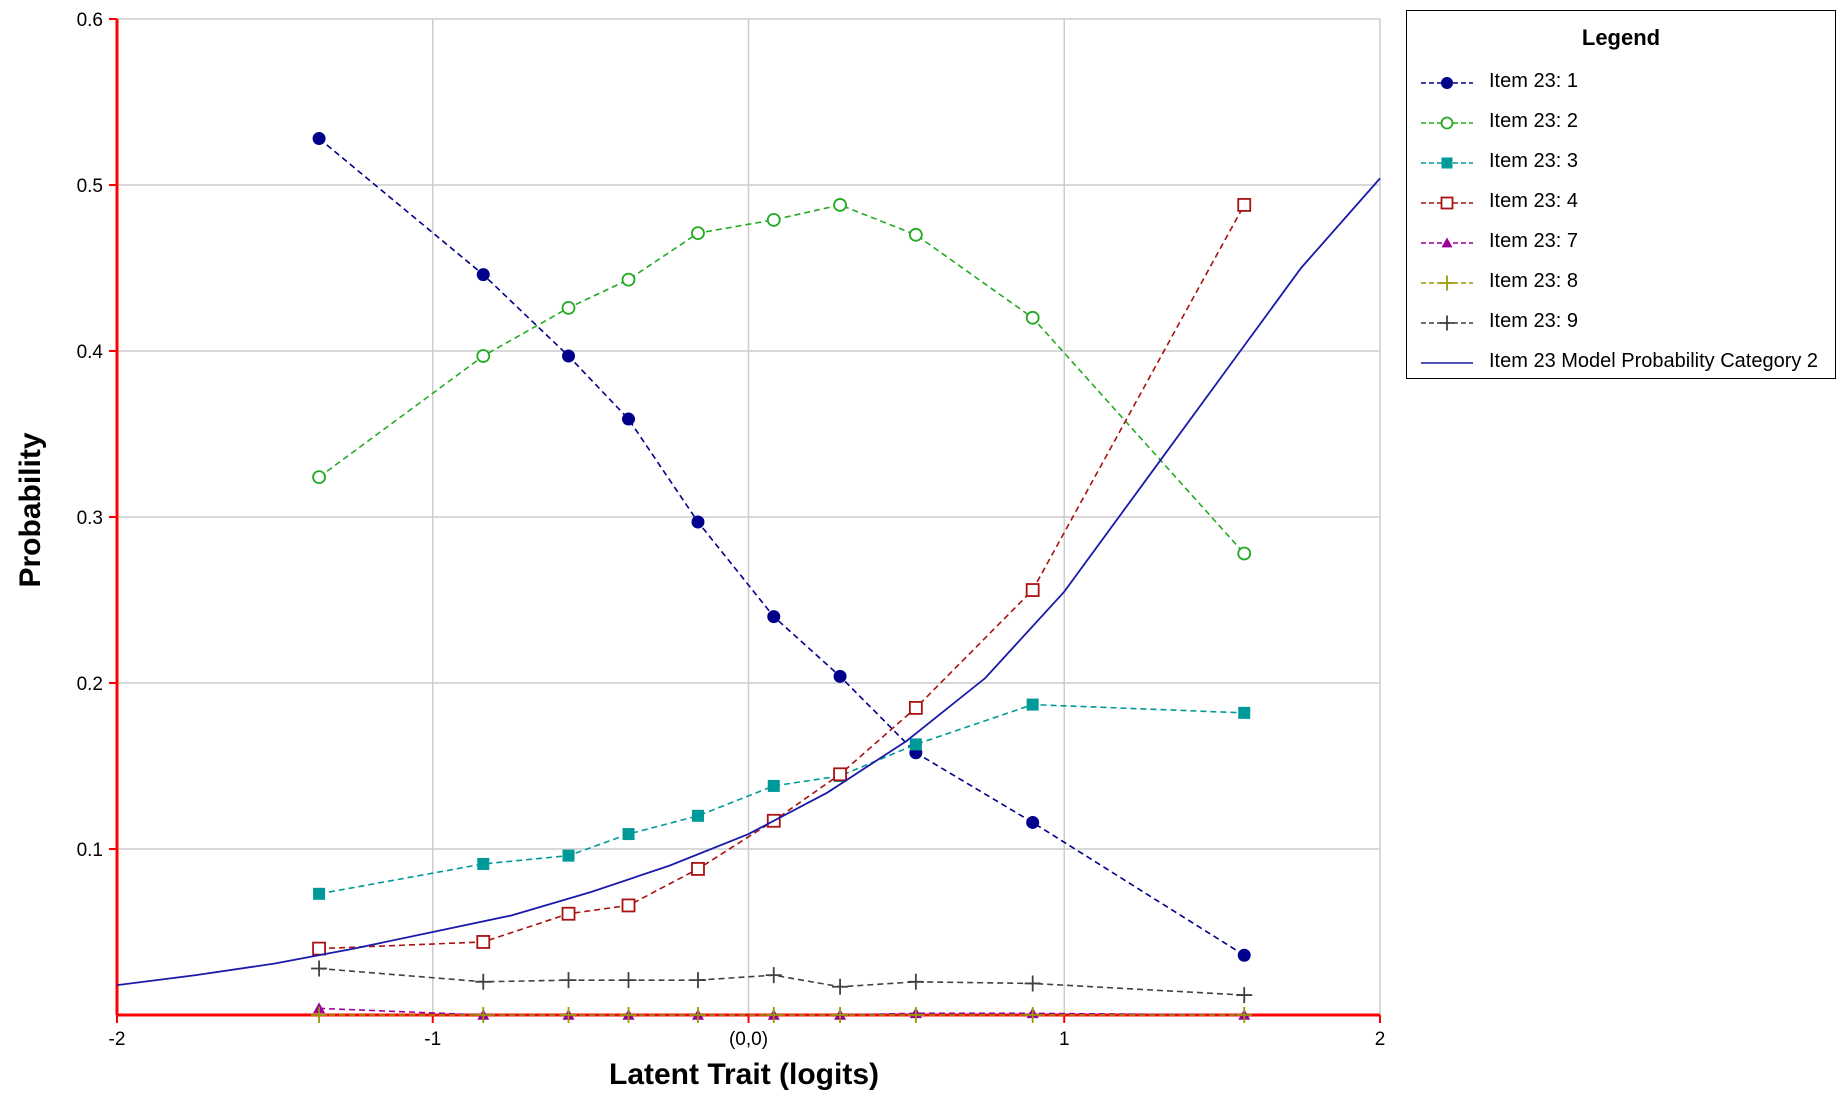  What do you see at coordinates (432, 1039) in the screenshot?
I see `x-tick-label: -1` at bounding box center [432, 1039].